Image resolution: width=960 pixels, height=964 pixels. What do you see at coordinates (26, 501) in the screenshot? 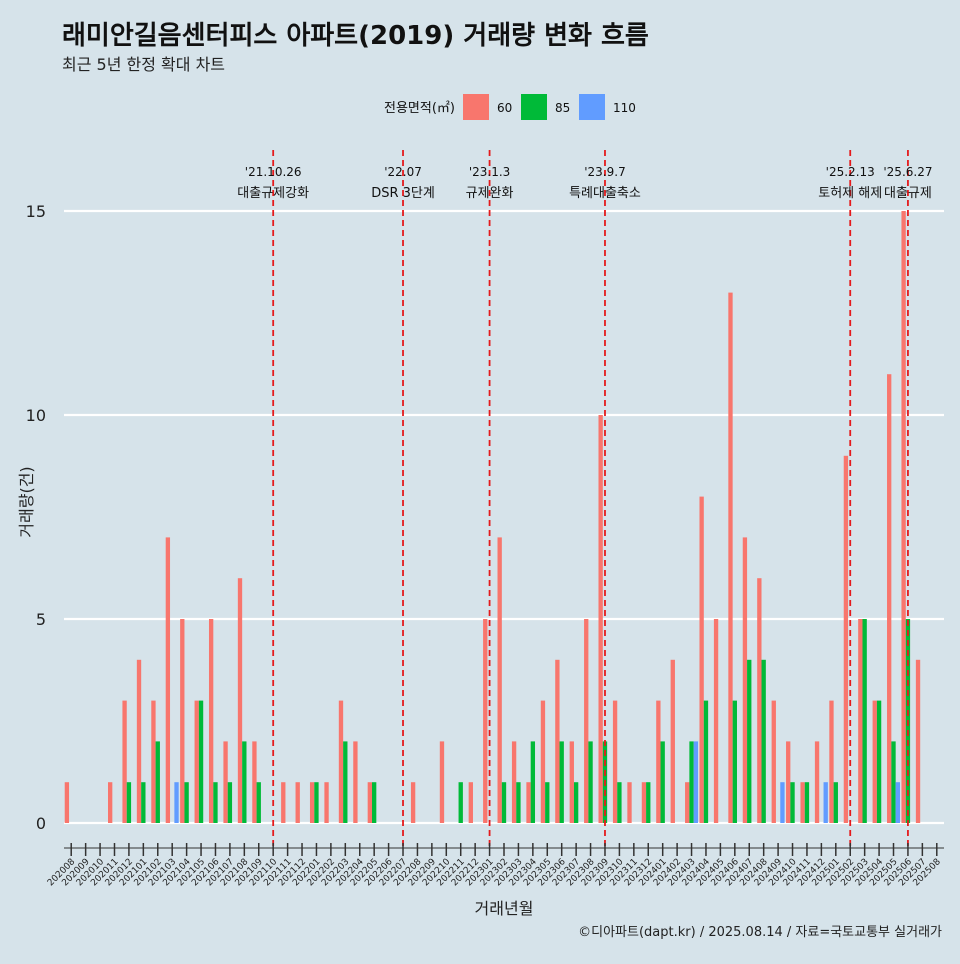
I see `y-axis-label: 거래량(건)` at bounding box center [26, 501].